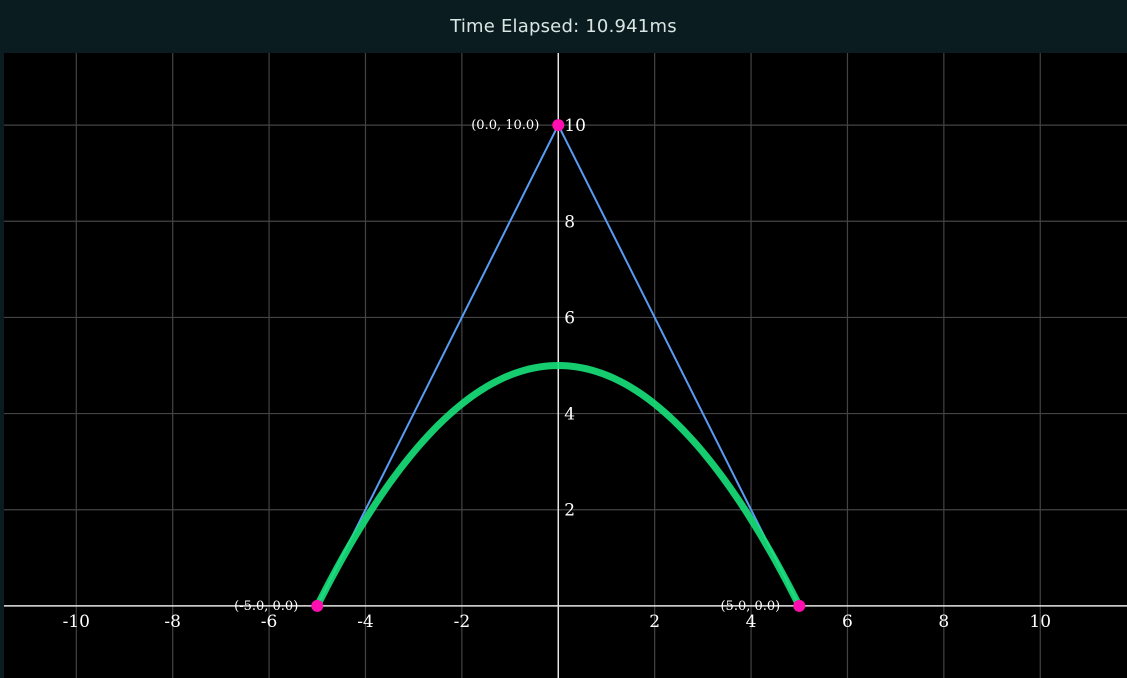  What do you see at coordinates (365, 622) in the screenshot?
I see `x-tick-label: -4` at bounding box center [365, 622].